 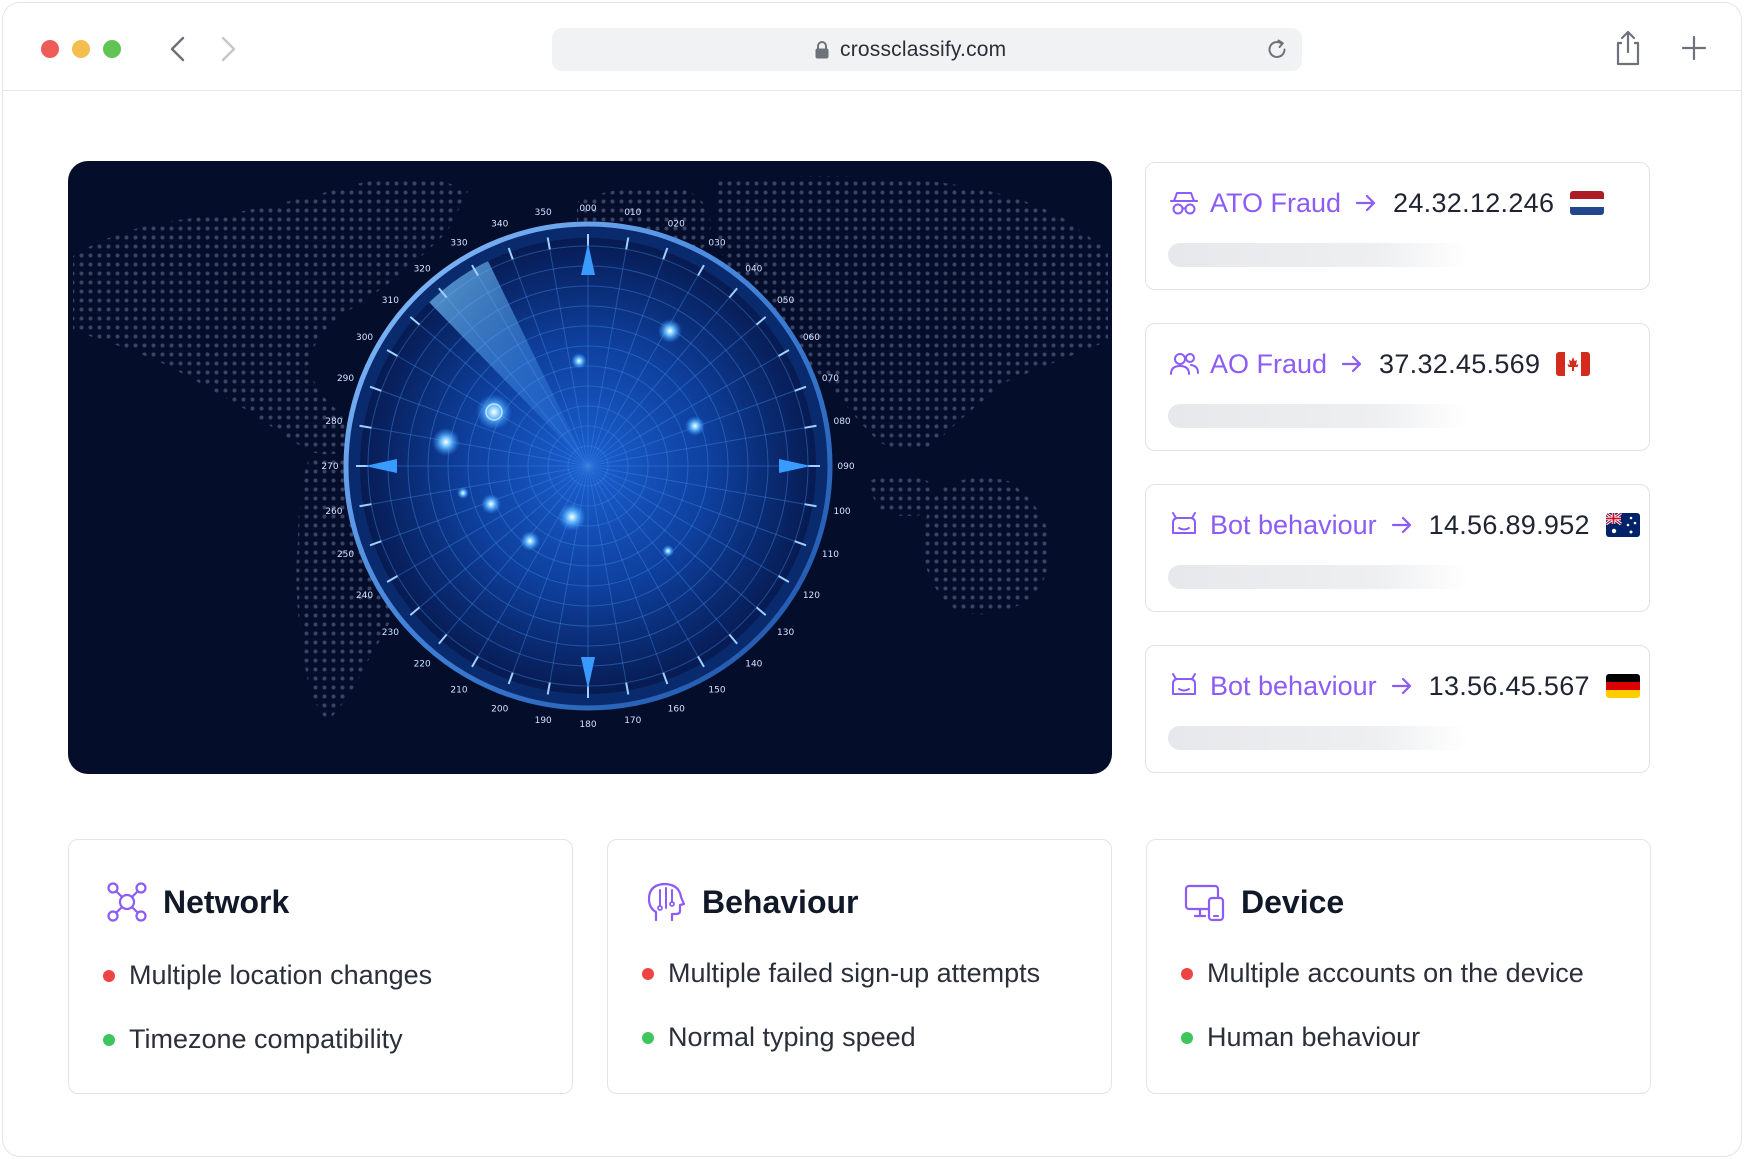 I want to click on radar-degree-label: 330, so click(x=458, y=244).